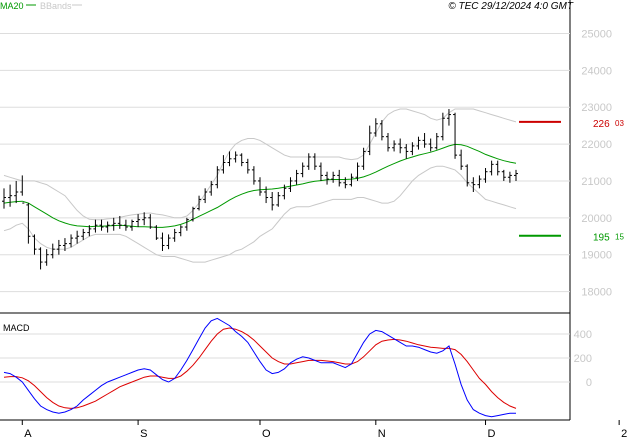  Describe the element at coordinates (16, 328) in the screenshot. I see `macd-label: MACD` at that location.